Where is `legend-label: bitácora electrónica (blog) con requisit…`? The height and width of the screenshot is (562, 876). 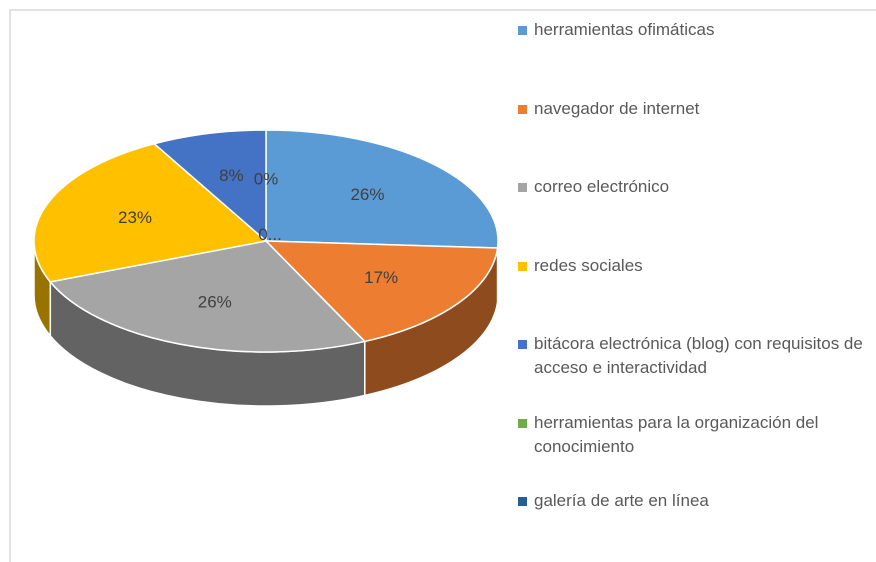 legend-label: bitácora electrónica (blog) con requisit… is located at coordinates (698, 355).